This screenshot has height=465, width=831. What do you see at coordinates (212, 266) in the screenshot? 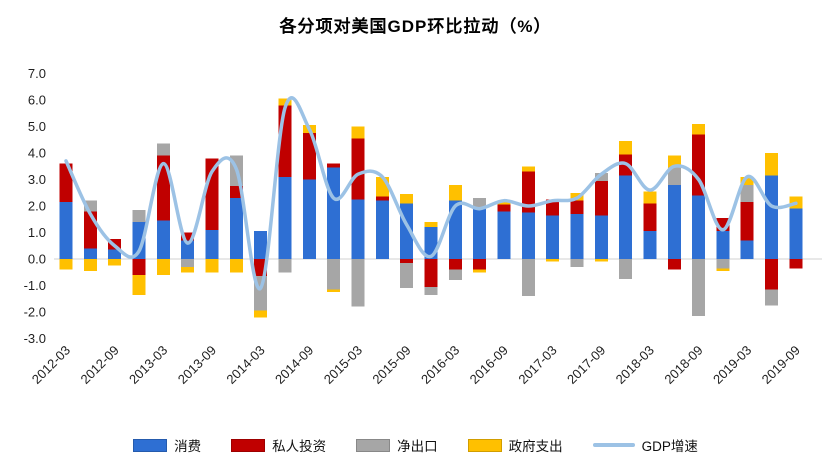
I see `bar-segment-政府支出-2013-09` at bounding box center [212, 266].